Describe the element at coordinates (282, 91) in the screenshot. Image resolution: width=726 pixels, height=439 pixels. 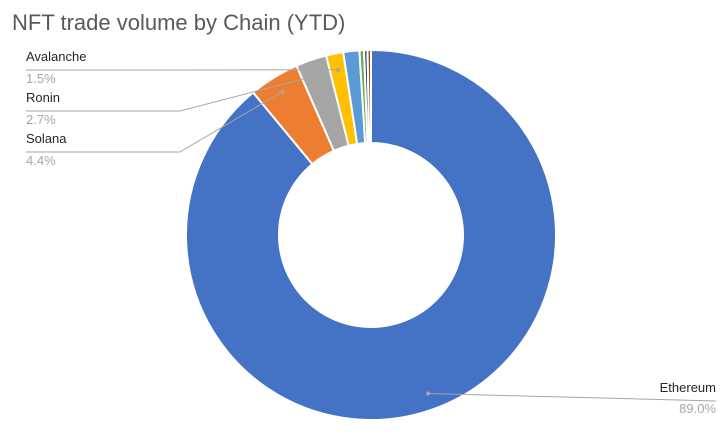
I see `leader-dot-solana` at that location.